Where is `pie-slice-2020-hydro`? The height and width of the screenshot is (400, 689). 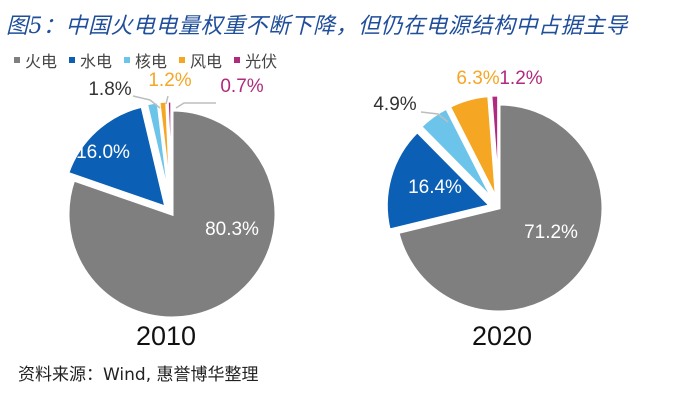 pie-slice-2020-hydro is located at coordinates (439, 180).